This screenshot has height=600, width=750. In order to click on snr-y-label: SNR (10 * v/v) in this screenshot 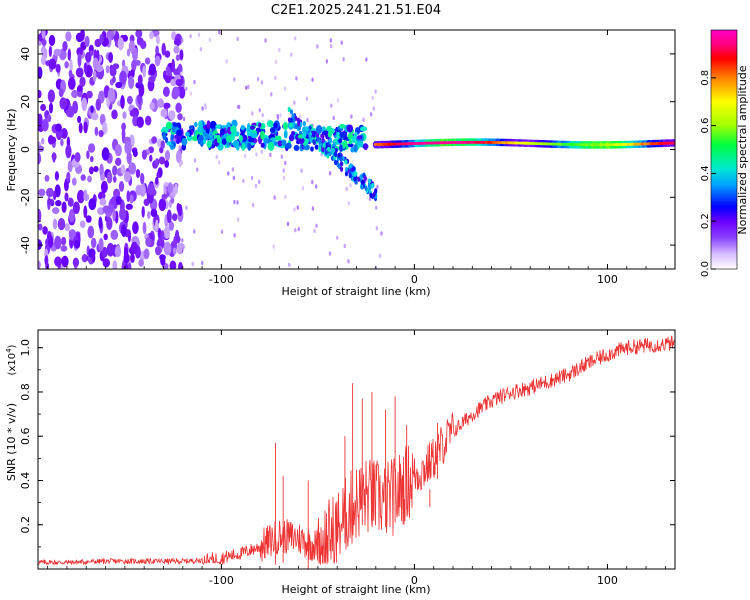, I will do `click(11, 442)`.